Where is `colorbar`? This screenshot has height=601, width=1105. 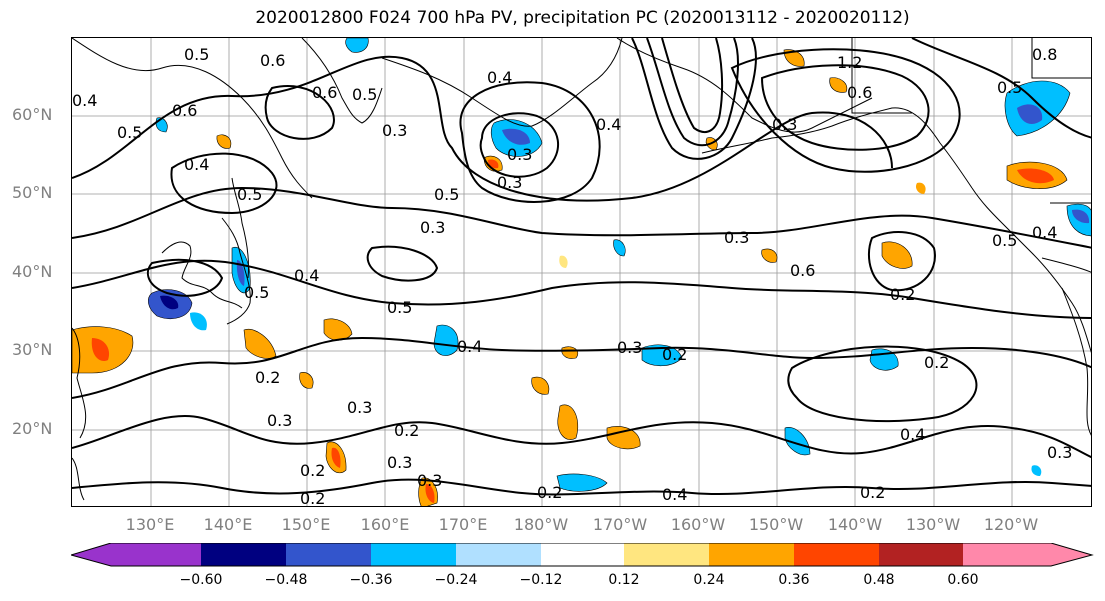 colorbar is located at coordinates (582, 555).